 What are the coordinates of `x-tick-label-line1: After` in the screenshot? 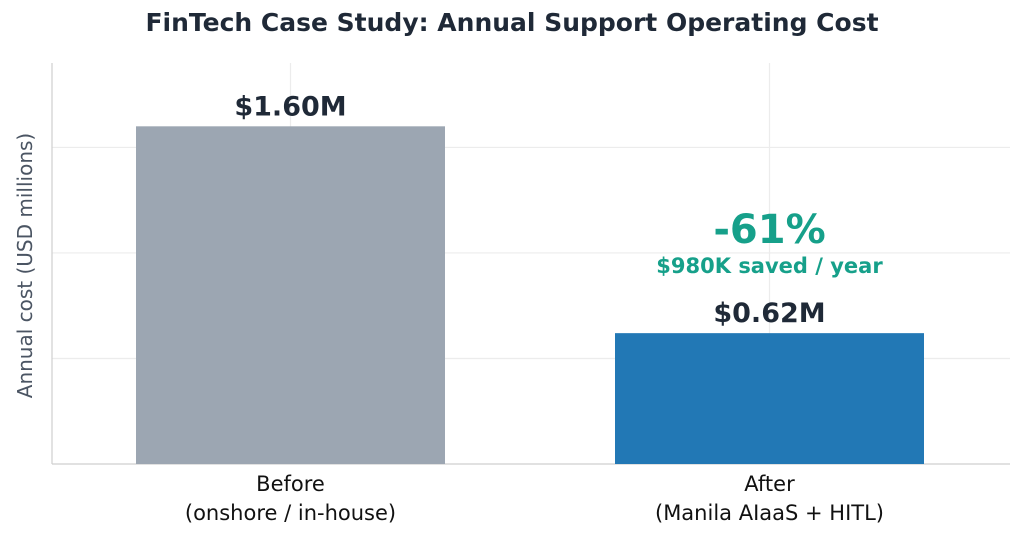 It's located at (769, 484).